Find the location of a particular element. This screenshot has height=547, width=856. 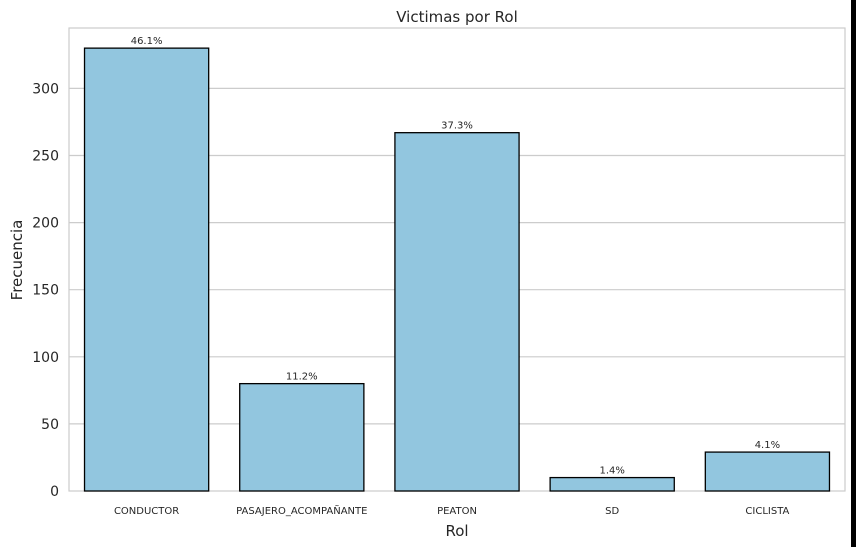

x-axis-label: Rol is located at coordinates (456, 531).